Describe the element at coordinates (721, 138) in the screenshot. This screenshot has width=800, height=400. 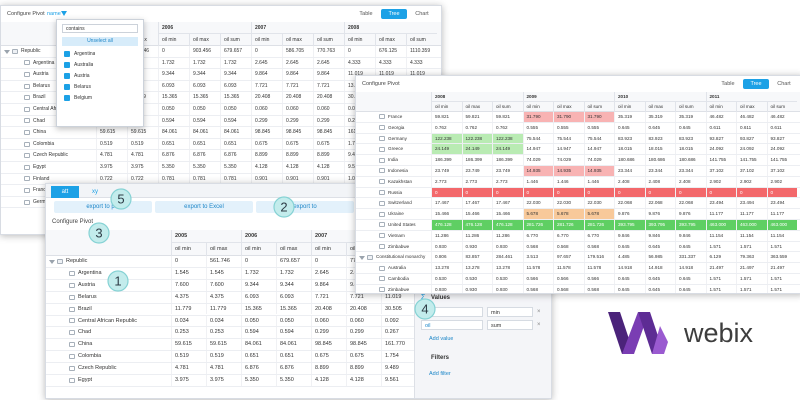
I see `cell: 93.827` at that location.